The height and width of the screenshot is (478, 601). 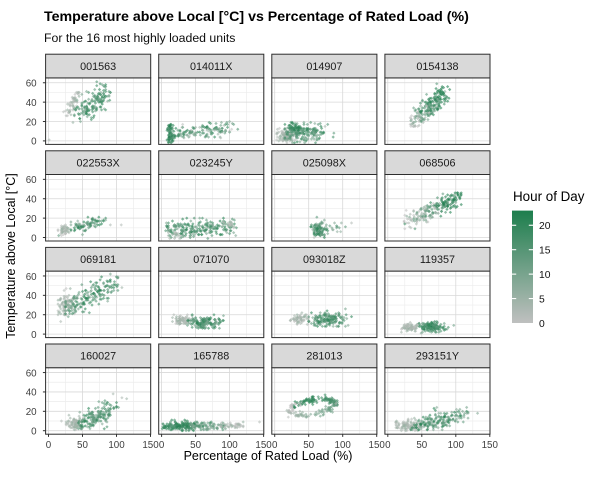 I want to click on facet-panel-119357: 119357, so click(x=437, y=292).